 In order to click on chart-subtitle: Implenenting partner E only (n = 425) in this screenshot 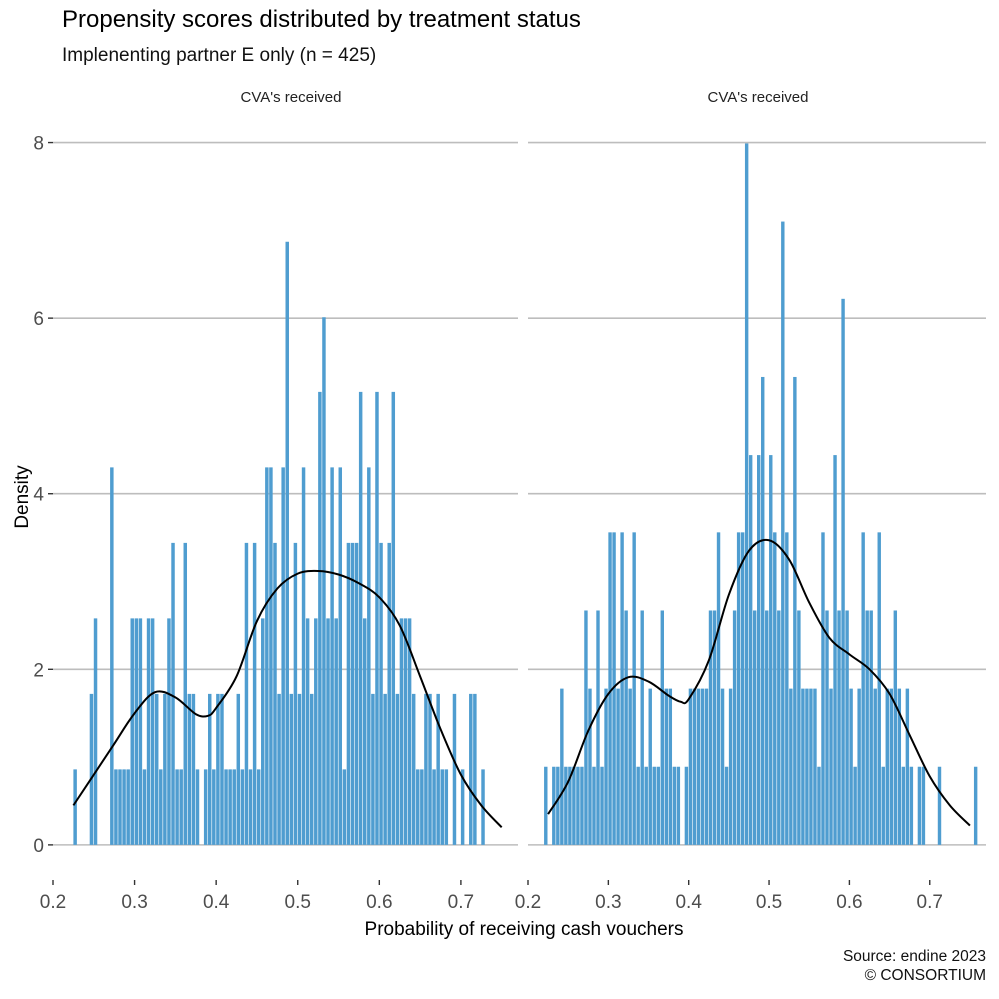, I will do `click(219, 55)`.